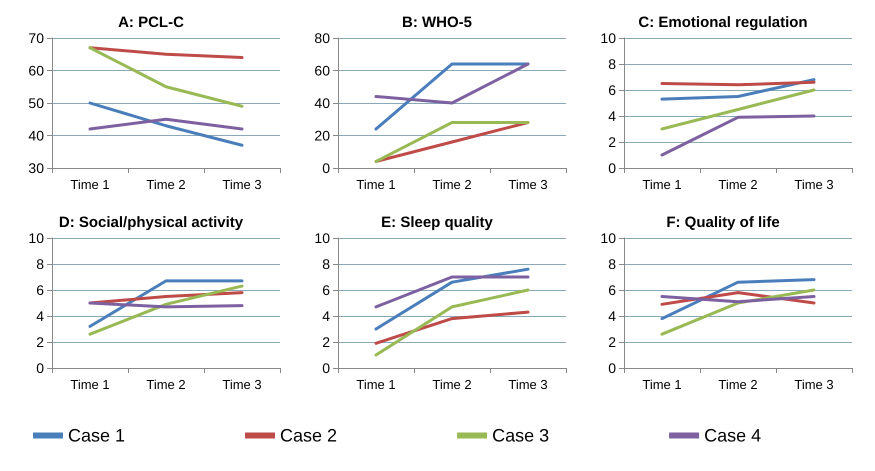 Image resolution: width=875 pixels, height=471 pixels. I want to click on chart-title: E: Sleep quality, so click(437, 222).